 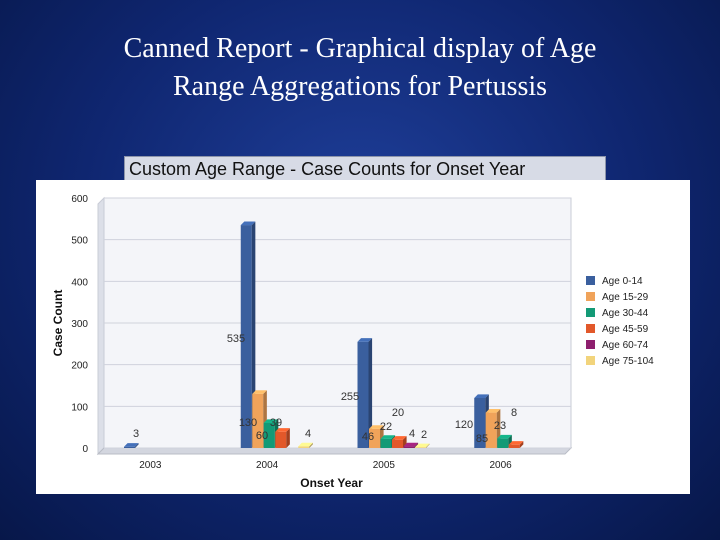 What do you see at coordinates (79, 324) in the screenshot?
I see `y-tick-label: 300` at bounding box center [79, 324].